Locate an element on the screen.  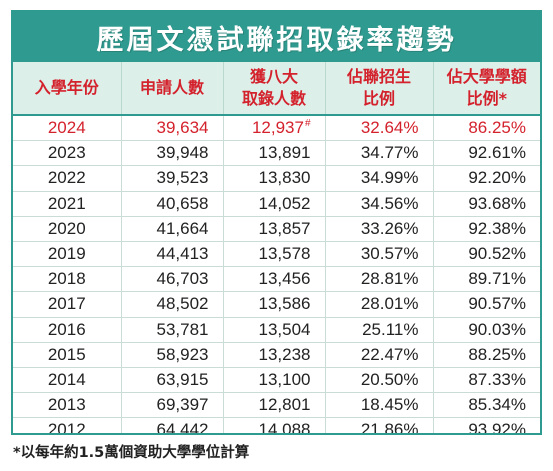
table-row: 2013 69,397 12,801 18.45% 85.34% is located at coordinates (276, 405).